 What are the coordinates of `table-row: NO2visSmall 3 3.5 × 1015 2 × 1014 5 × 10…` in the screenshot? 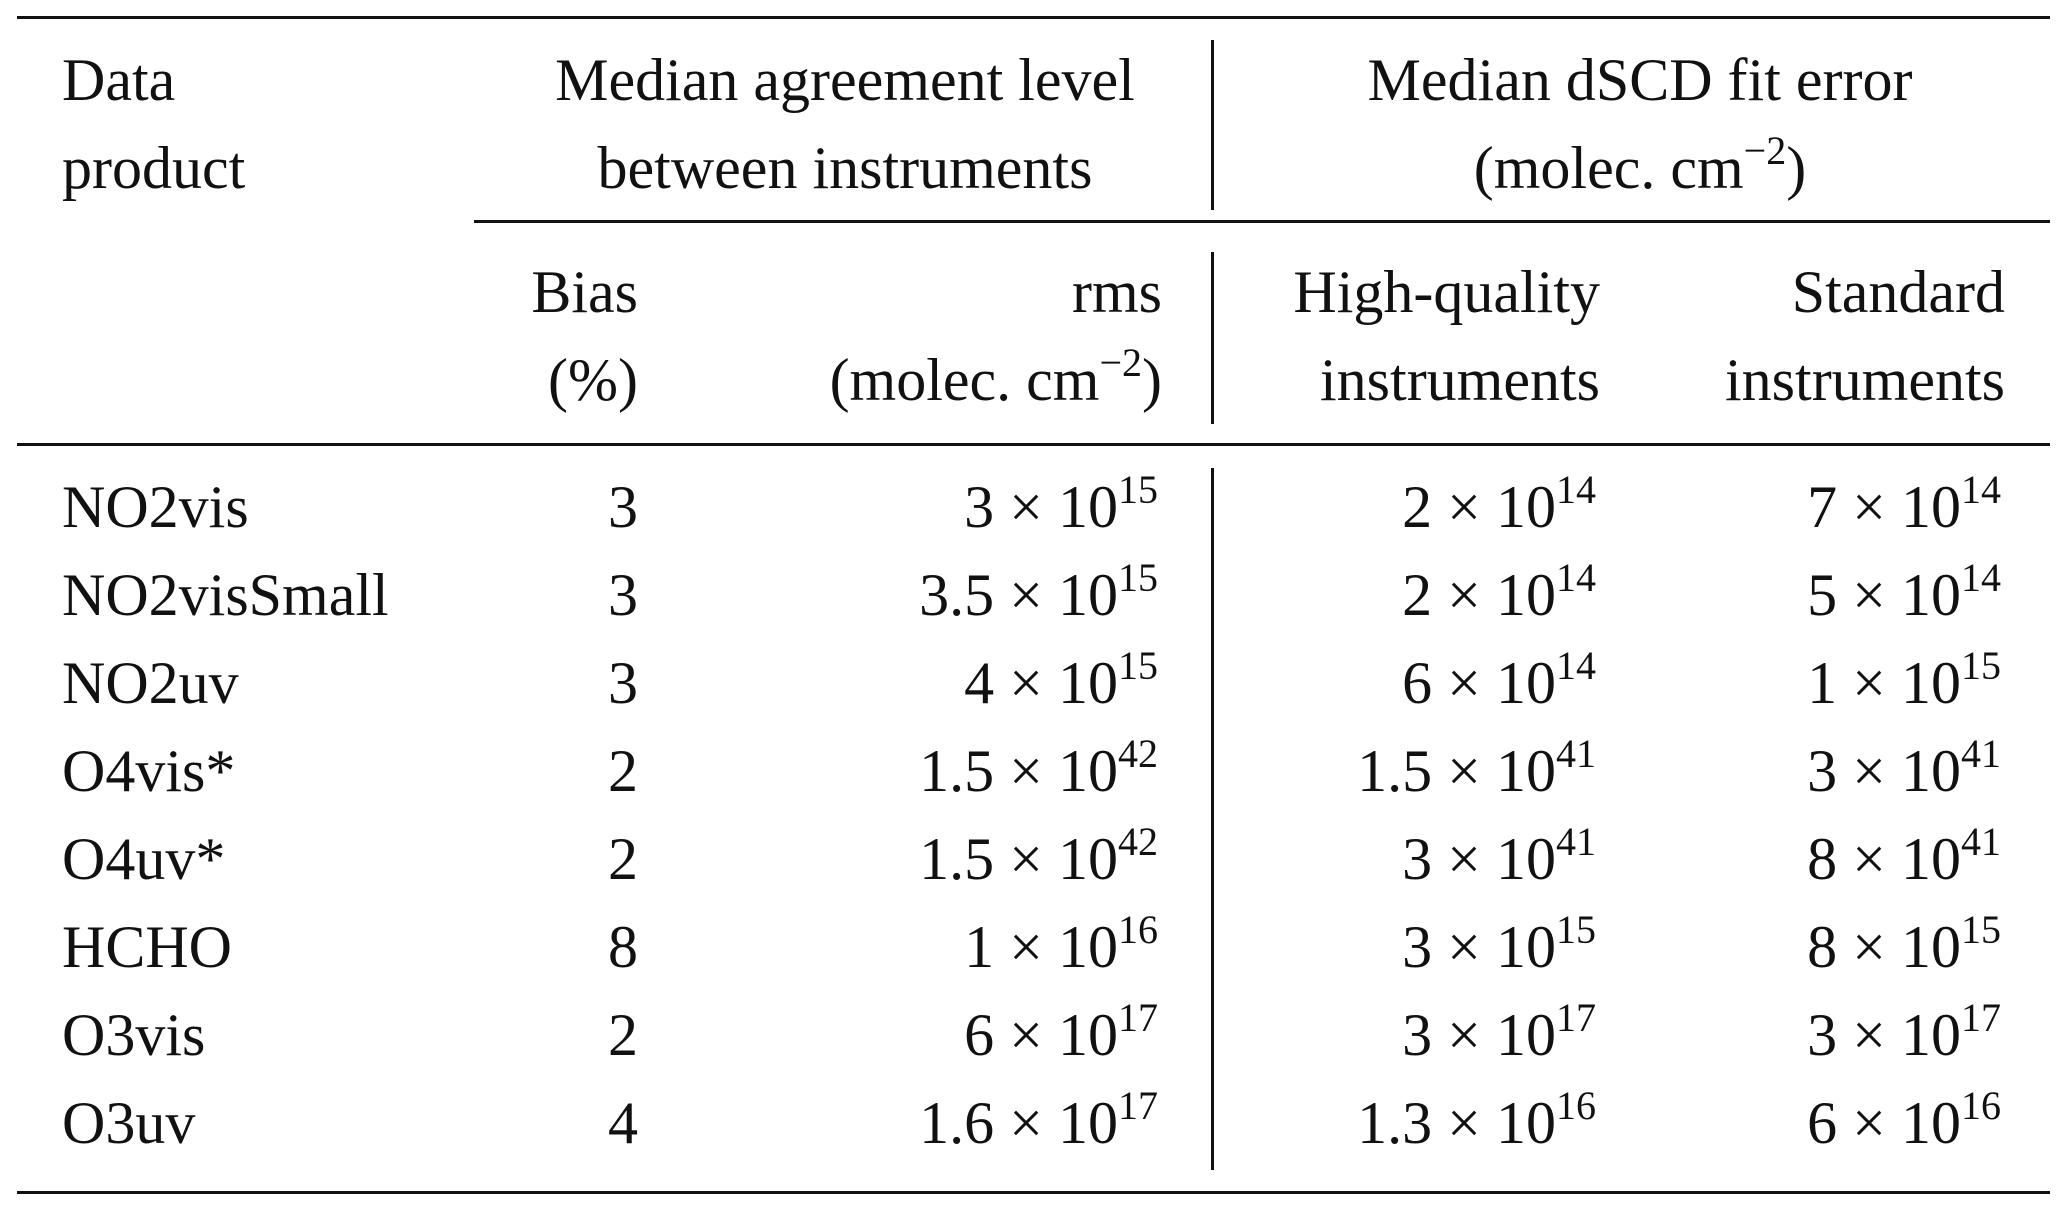 It's located at (1033, 595).